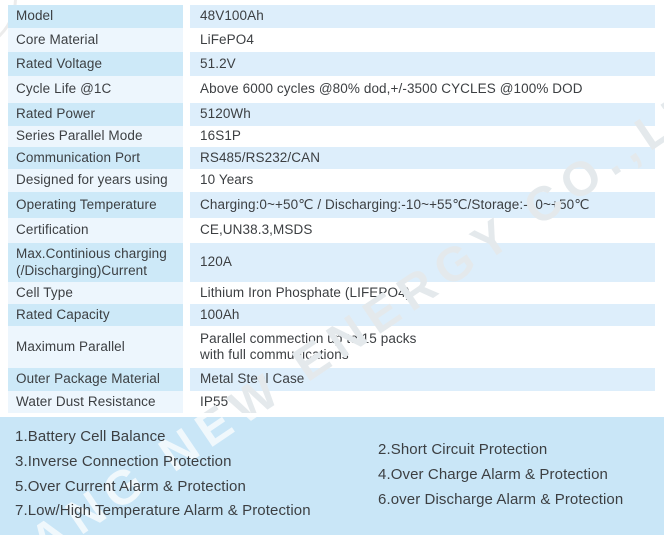  What do you see at coordinates (130, 486) in the screenshot?
I see `feature-item: 5.Over Current Alarm & Protection` at bounding box center [130, 486].